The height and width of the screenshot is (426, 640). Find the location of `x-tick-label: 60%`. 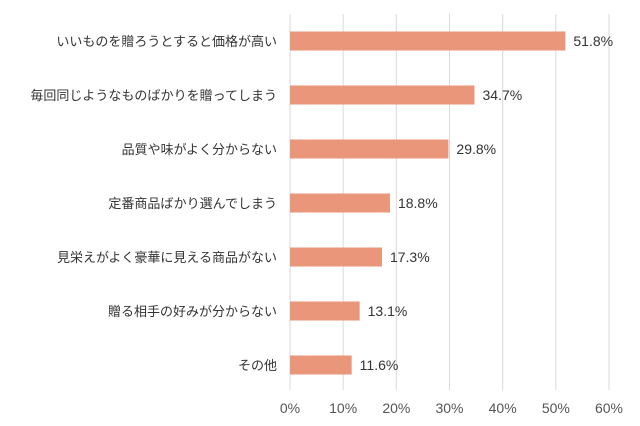

x-tick-label: 60% is located at coordinates (609, 408).